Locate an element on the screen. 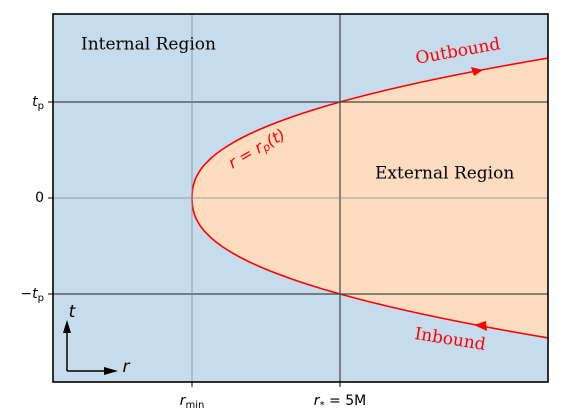 The image size is (571, 420). key-r-arrow is located at coordinates (111, 371).